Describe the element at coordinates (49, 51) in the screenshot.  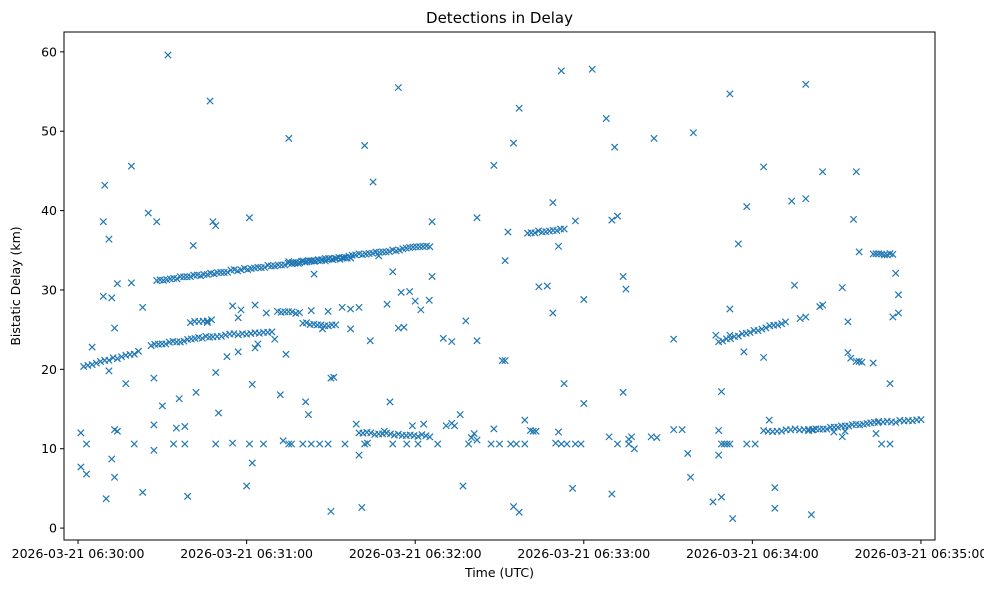
I see `y-tick-label: 60` at that location.